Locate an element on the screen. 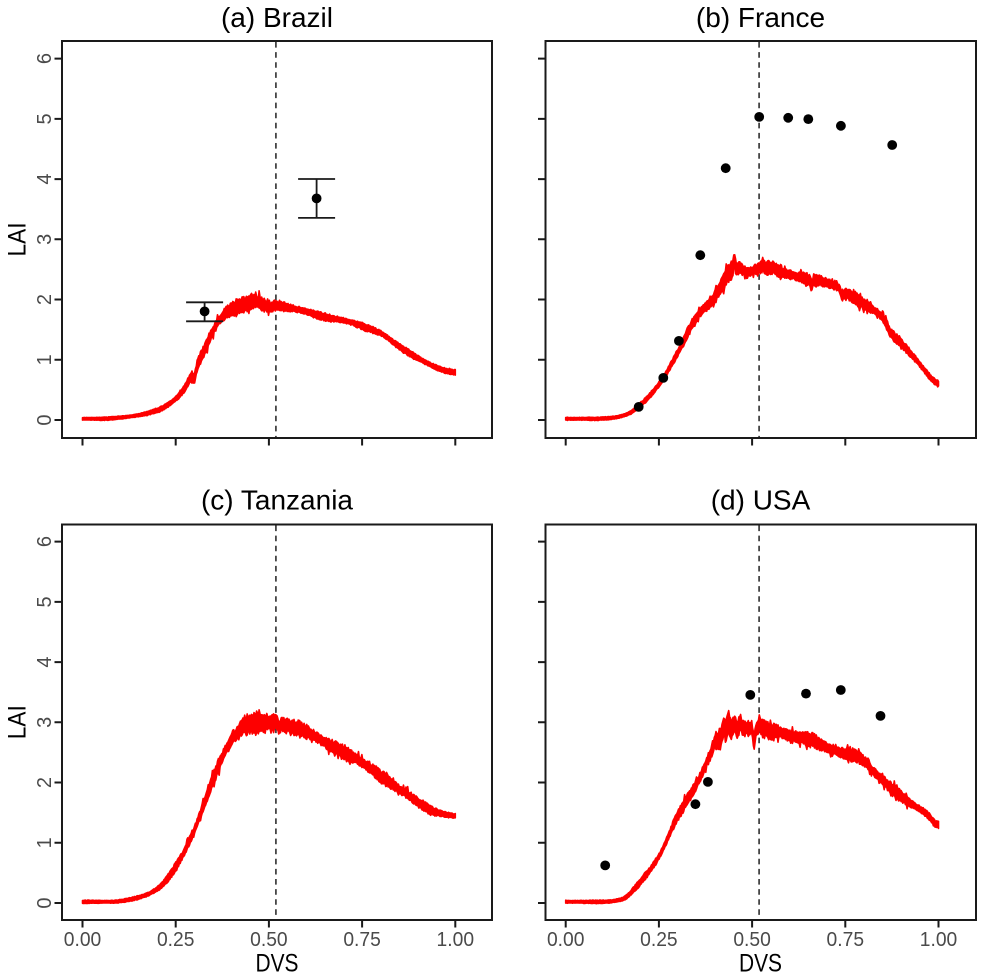 The image size is (984, 976). svg-text: (b) France is located at coordinates (760, 17).